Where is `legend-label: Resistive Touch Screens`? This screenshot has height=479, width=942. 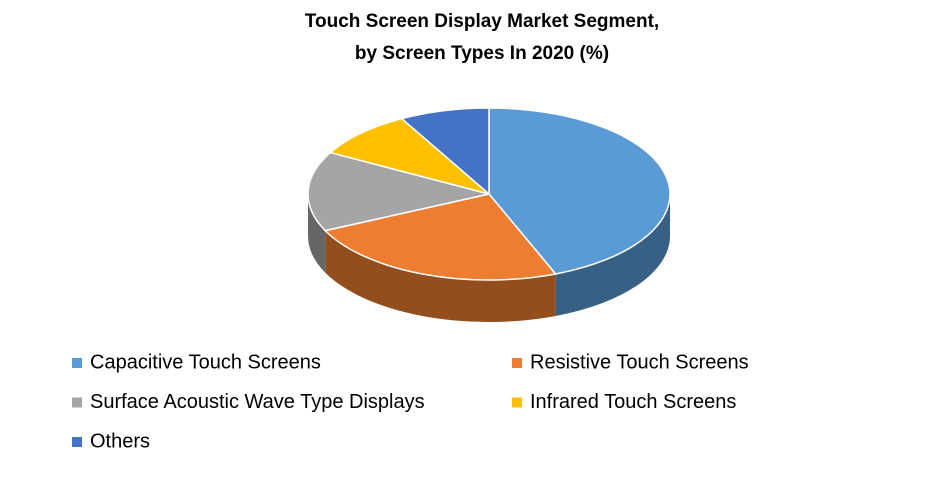
legend-label: Resistive Touch Screens is located at coordinates (639, 362).